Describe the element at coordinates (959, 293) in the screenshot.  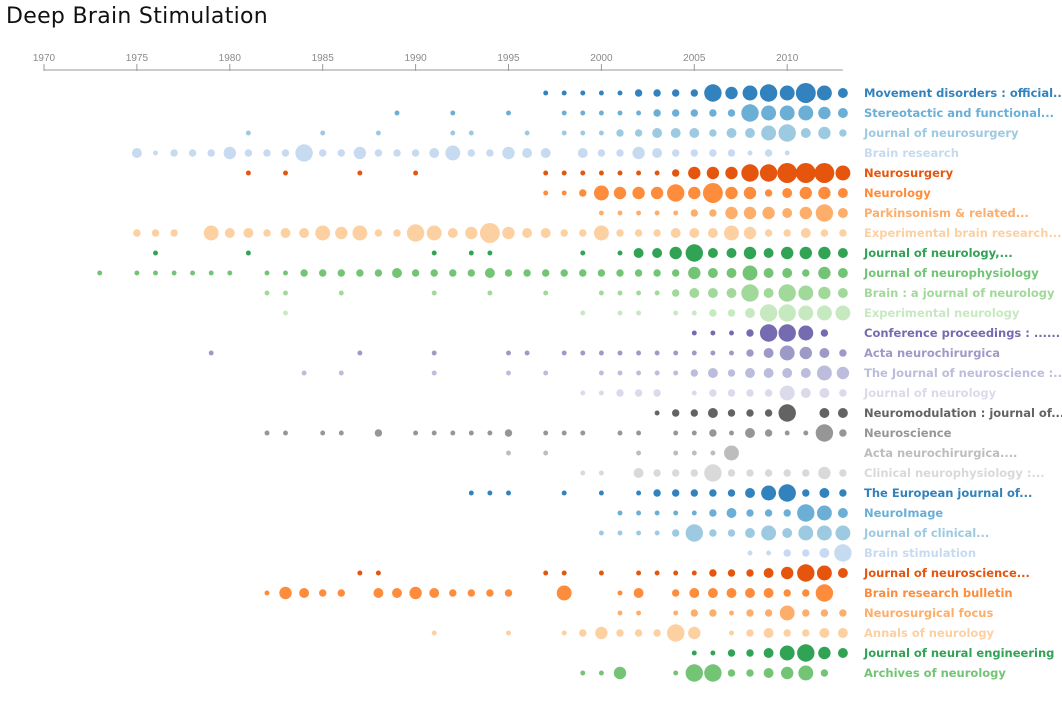
I see `series-label: Brain : a journal of neurology` at that location.